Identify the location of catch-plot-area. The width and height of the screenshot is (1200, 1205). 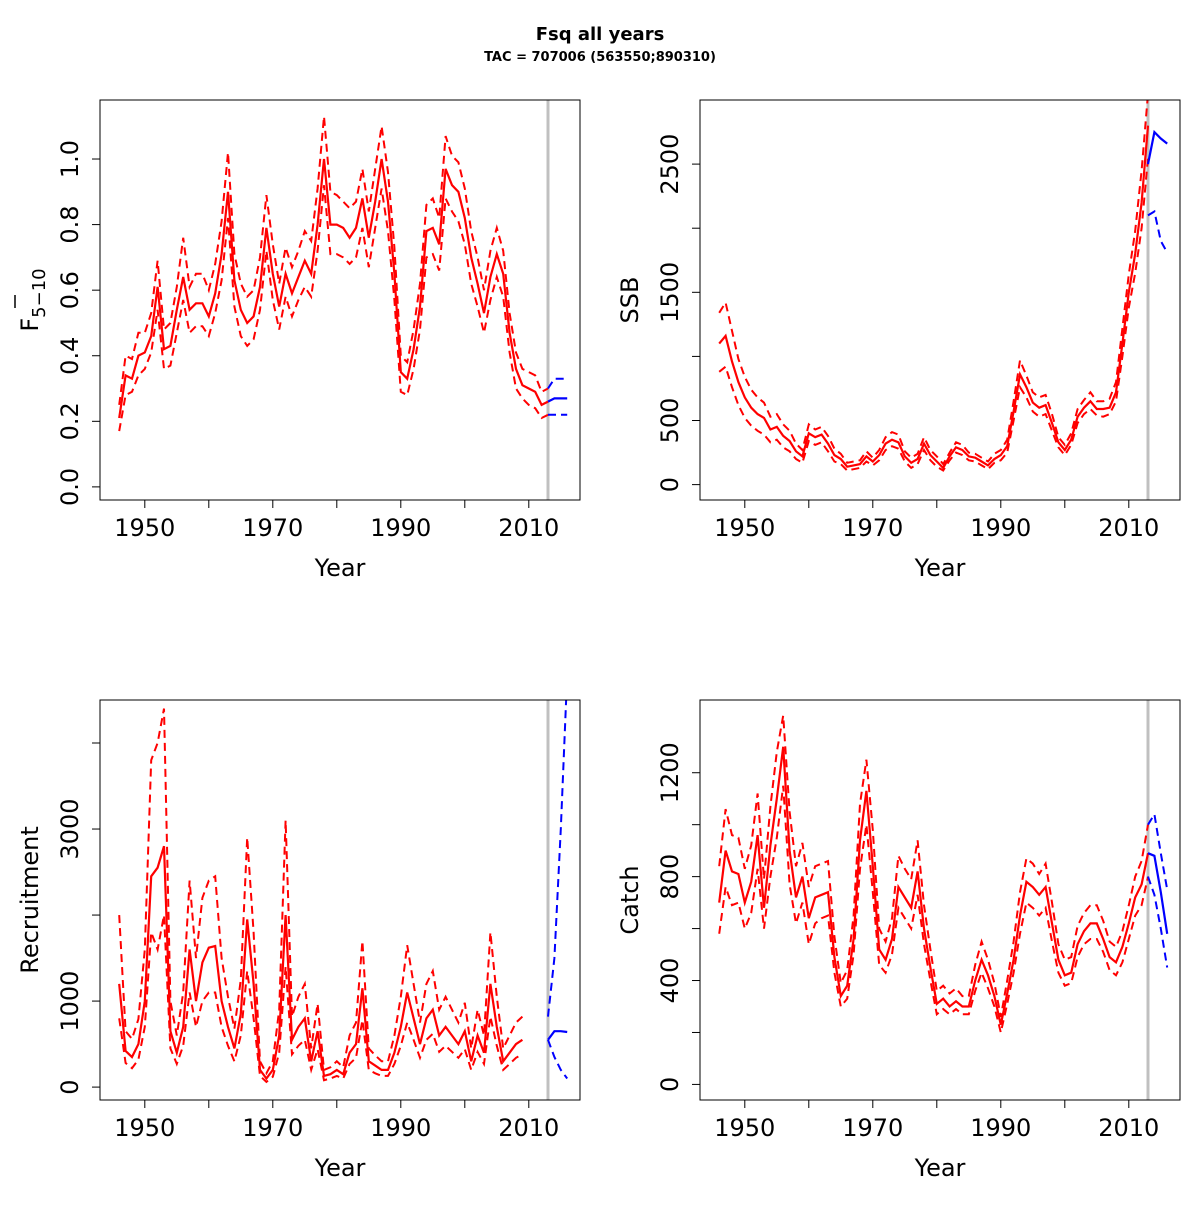
(943, 900).